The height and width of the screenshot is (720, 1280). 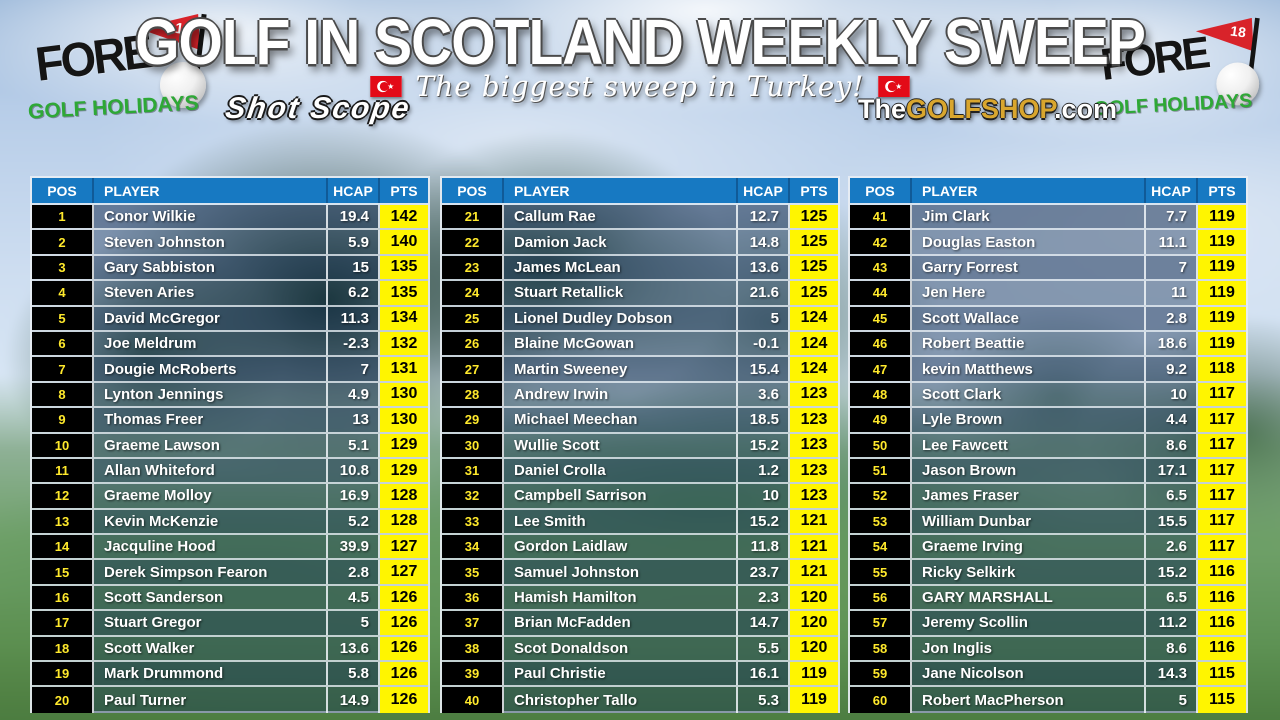 What do you see at coordinates (473, 648) in the screenshot?
I see `pos-cell: 38` at bounding box center [473, 648].